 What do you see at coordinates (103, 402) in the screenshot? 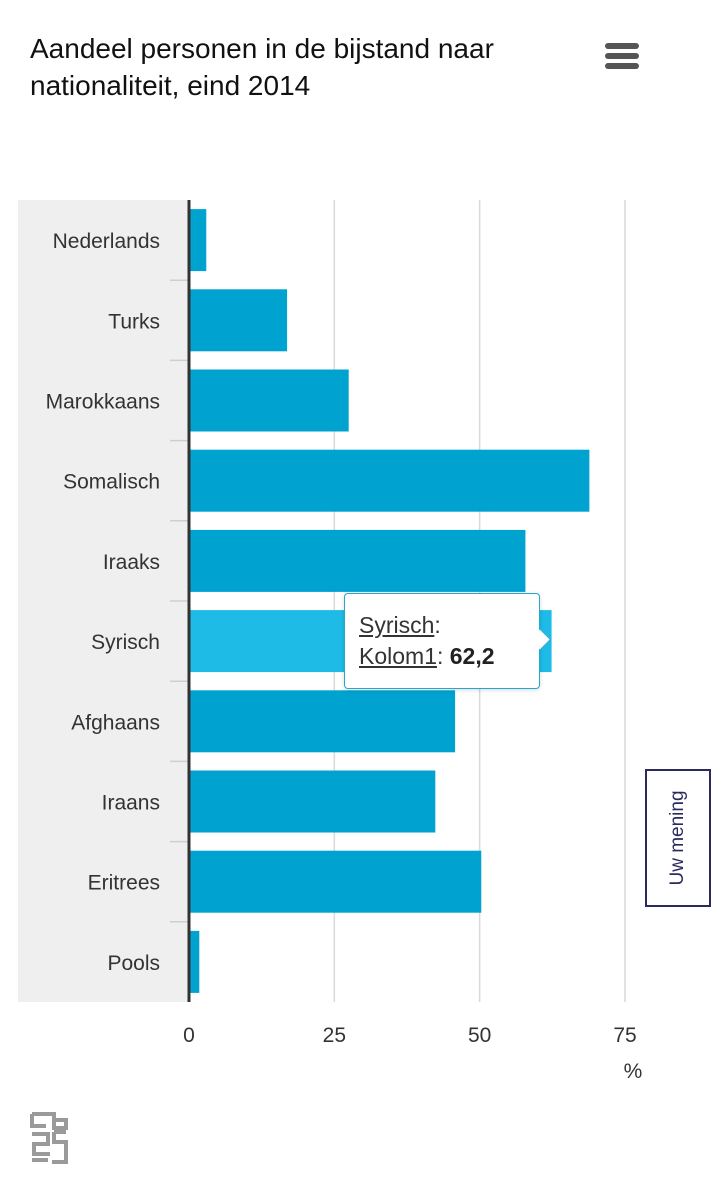
I see `category-label: Marokkaans` at bounding box center [103, 402].